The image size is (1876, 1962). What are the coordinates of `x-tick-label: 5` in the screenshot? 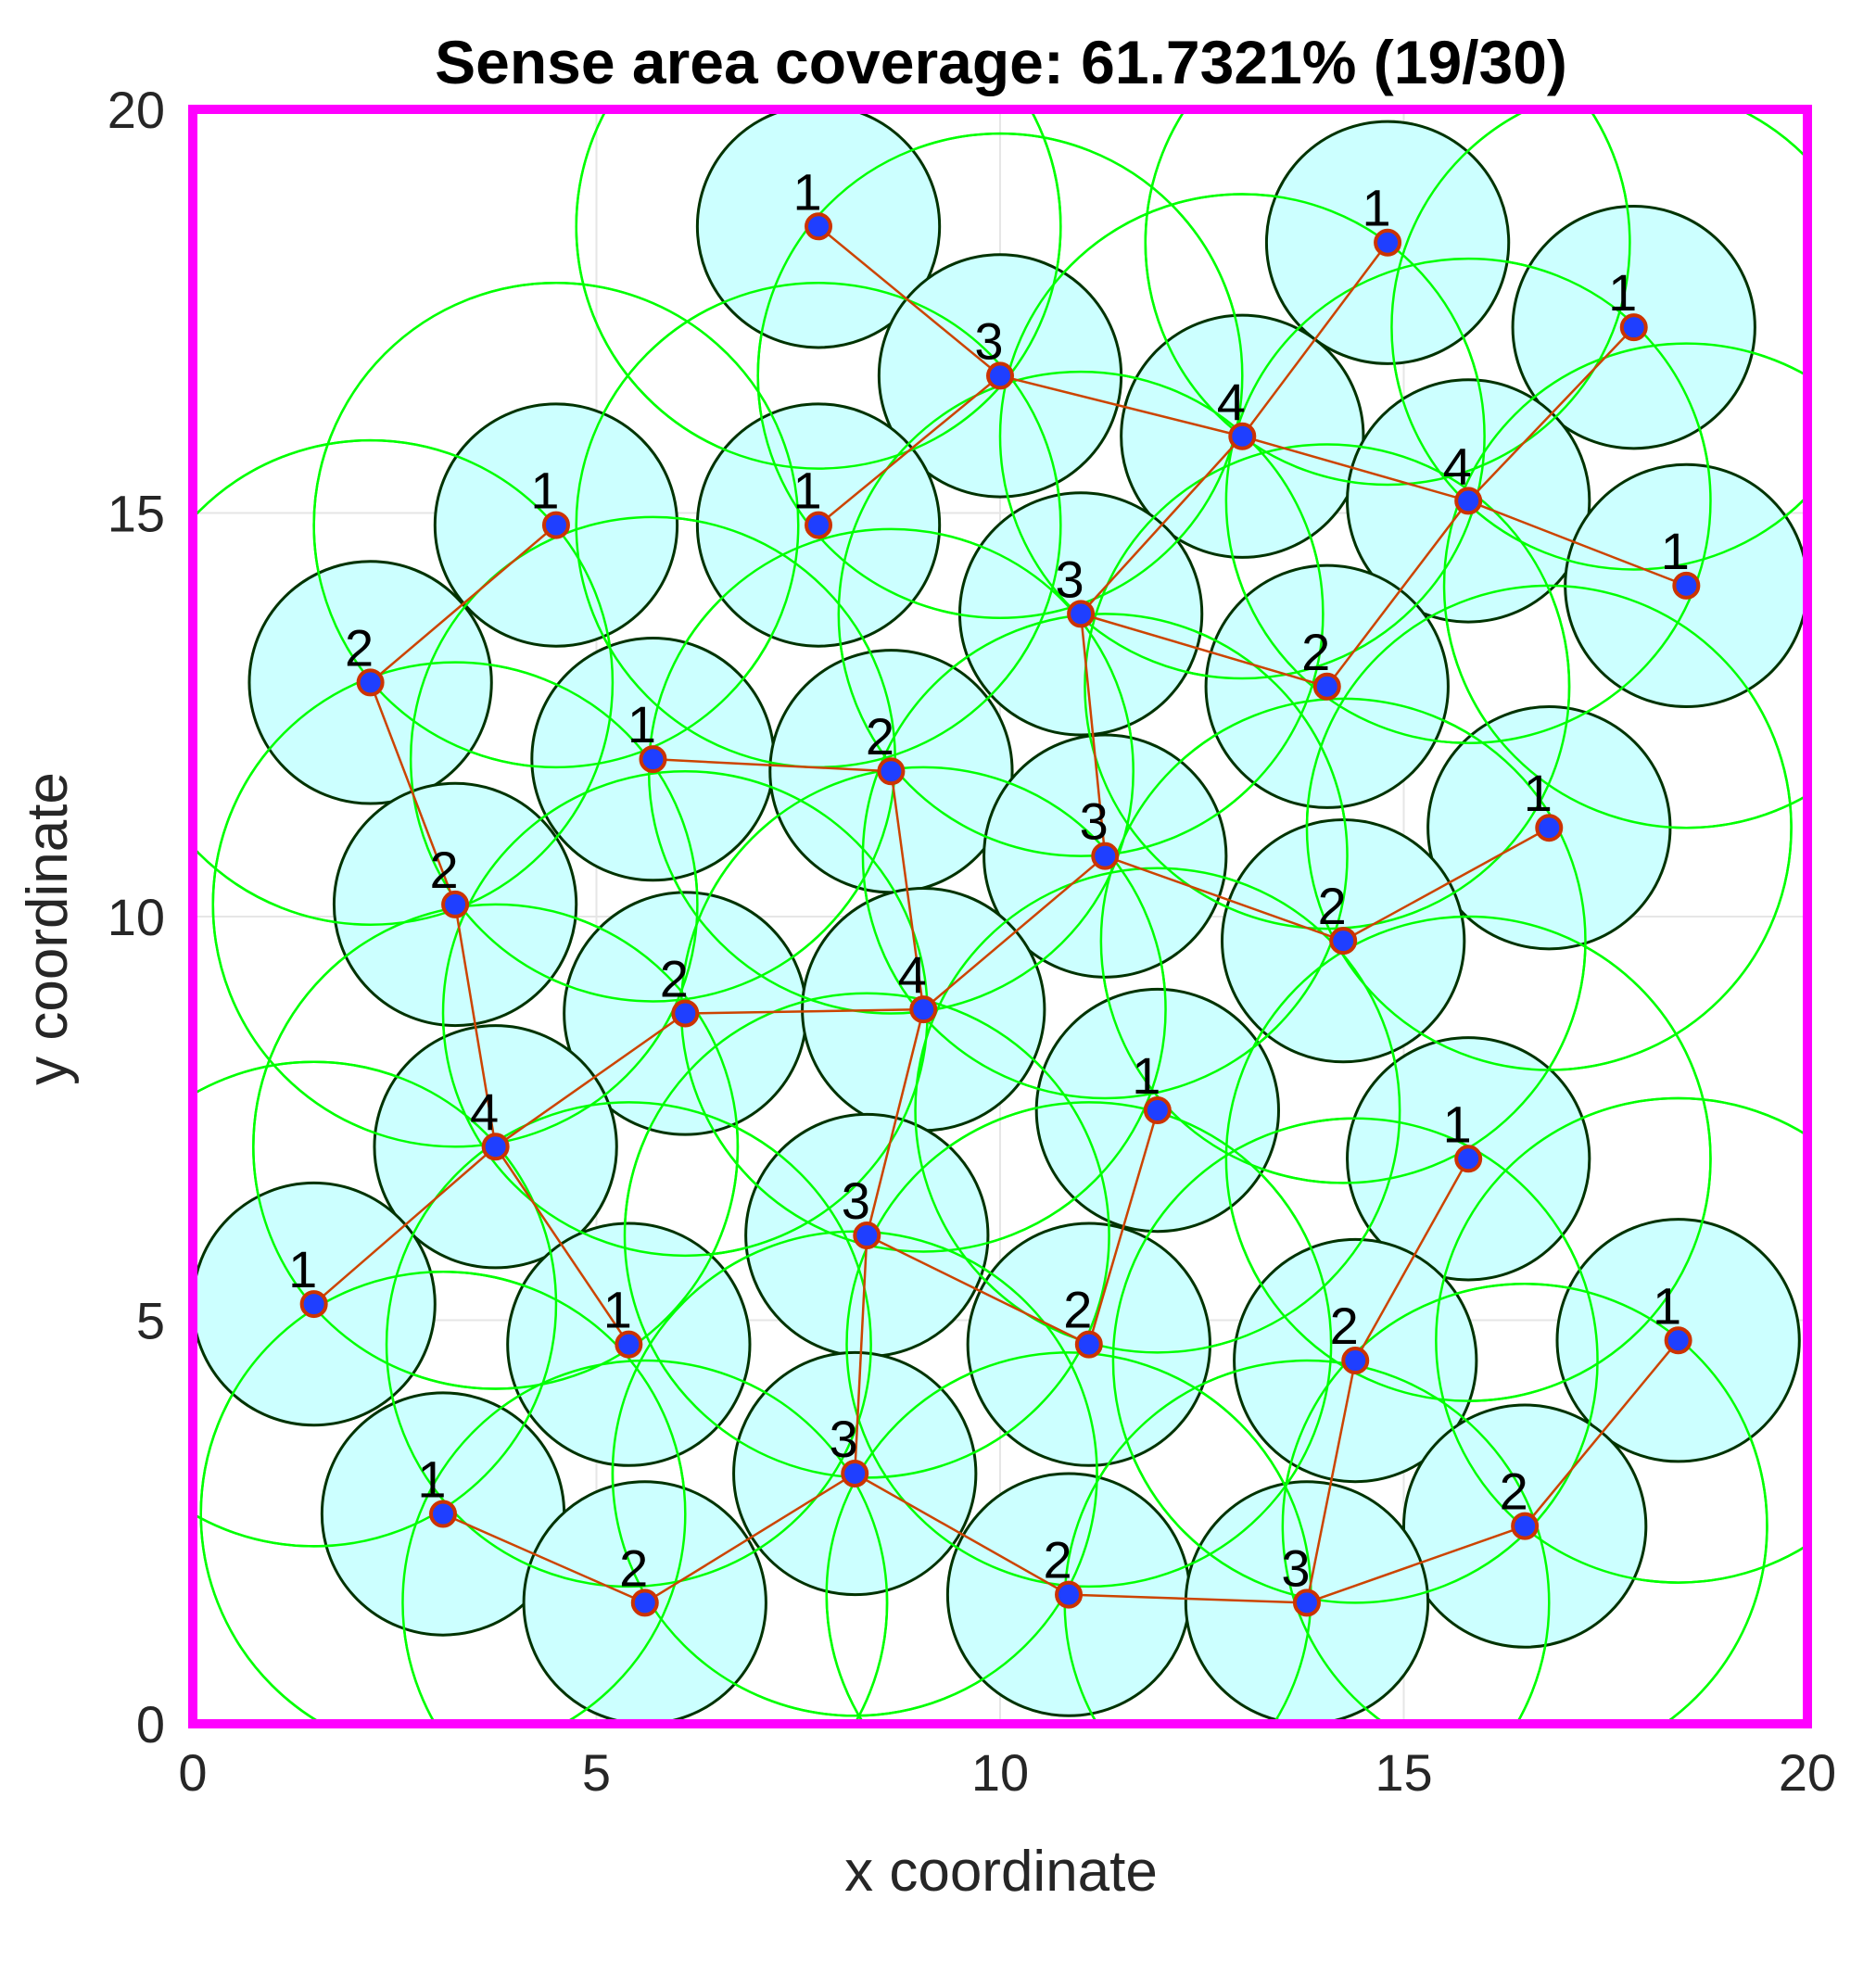 It's located at (596, 1772).